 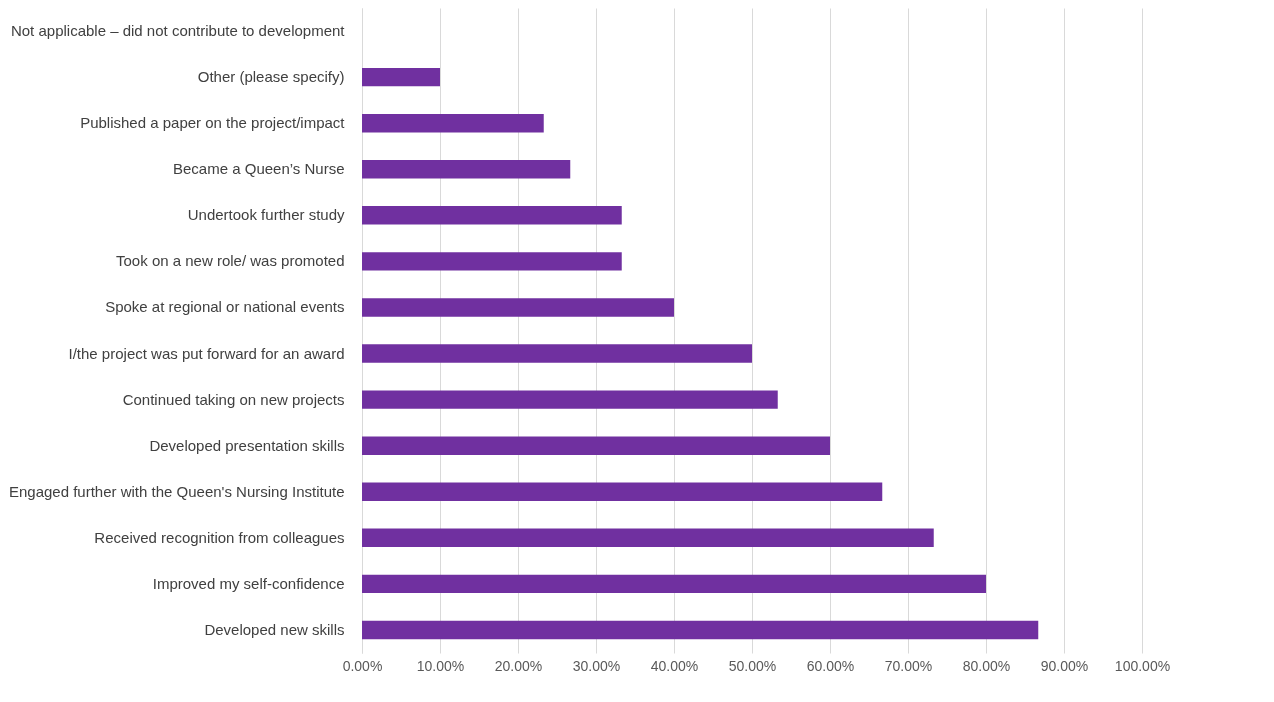 I want to click on y-tick-label: Developed new skills, so click(x=274, y=629).